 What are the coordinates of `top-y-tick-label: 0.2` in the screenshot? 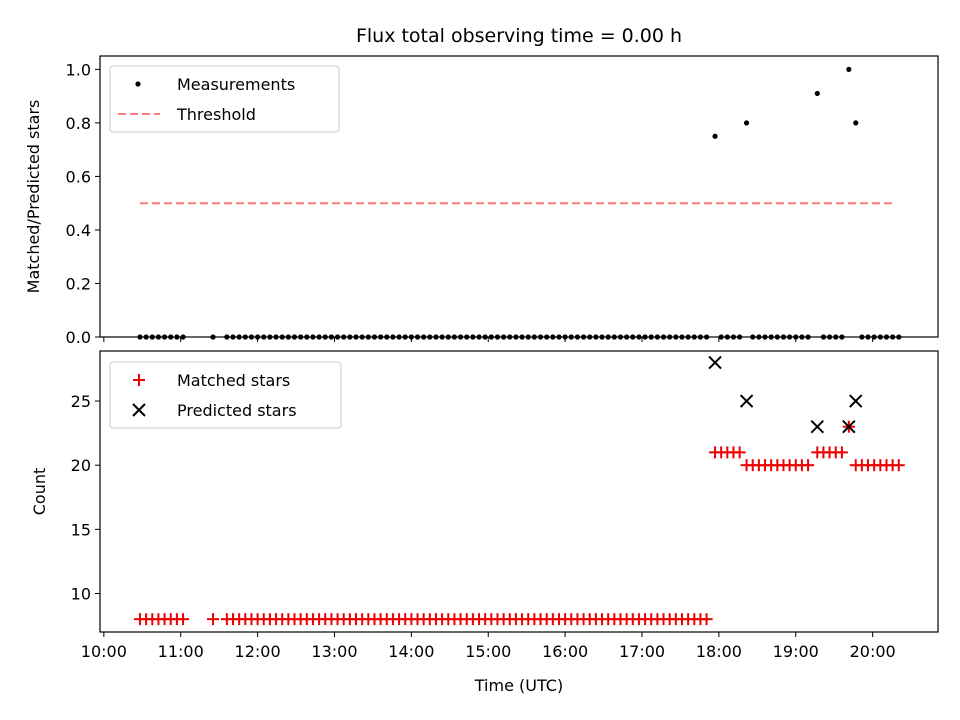 It's located at (78, 283).